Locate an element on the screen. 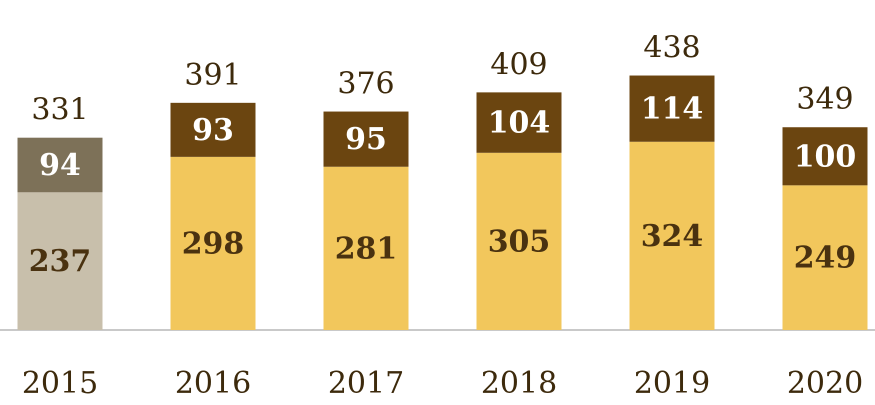 The height and width of the screenshot is (405, 875). total-label: 331 is located at coordinates (59, 110).